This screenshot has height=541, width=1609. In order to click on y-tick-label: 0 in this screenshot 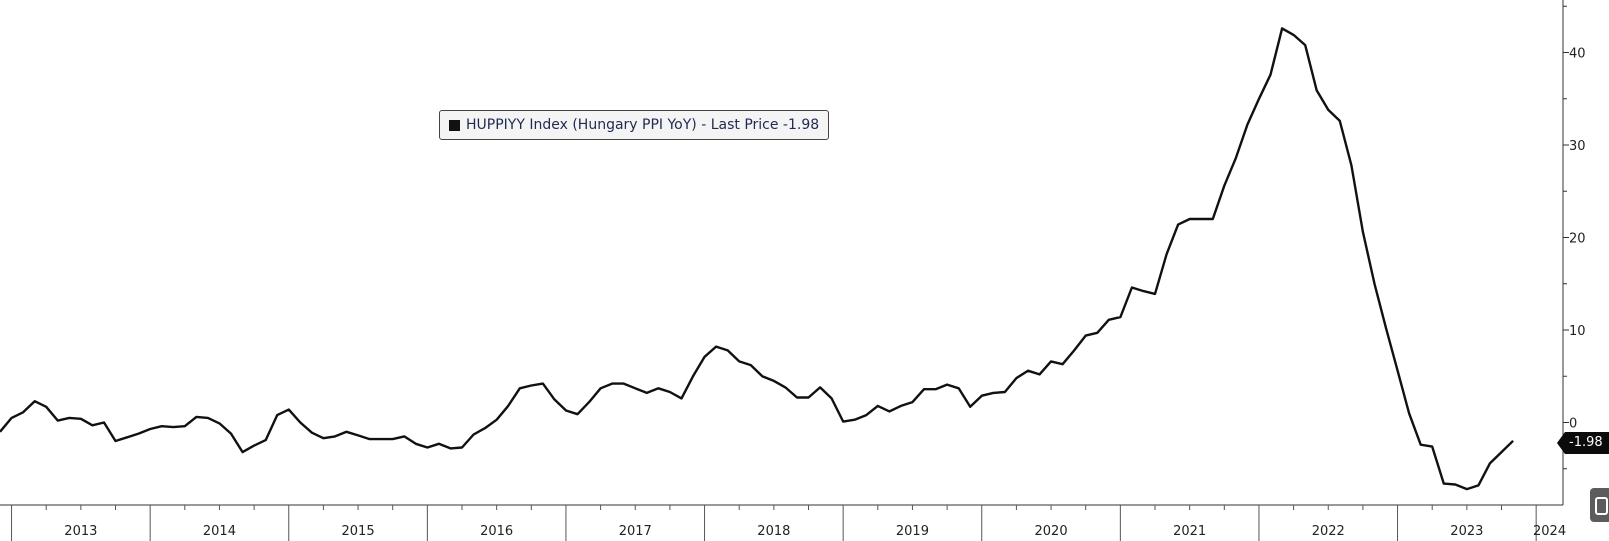, I will do `click(1573, 424)`.